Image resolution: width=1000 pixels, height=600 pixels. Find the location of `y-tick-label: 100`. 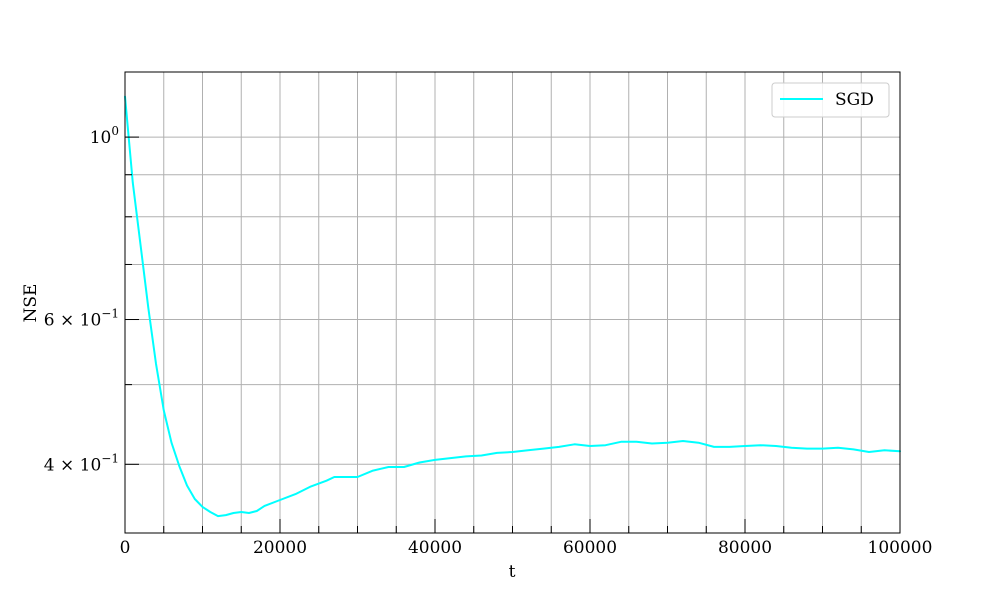

y-tick-label: 100 is located at coordinates (104, 136).